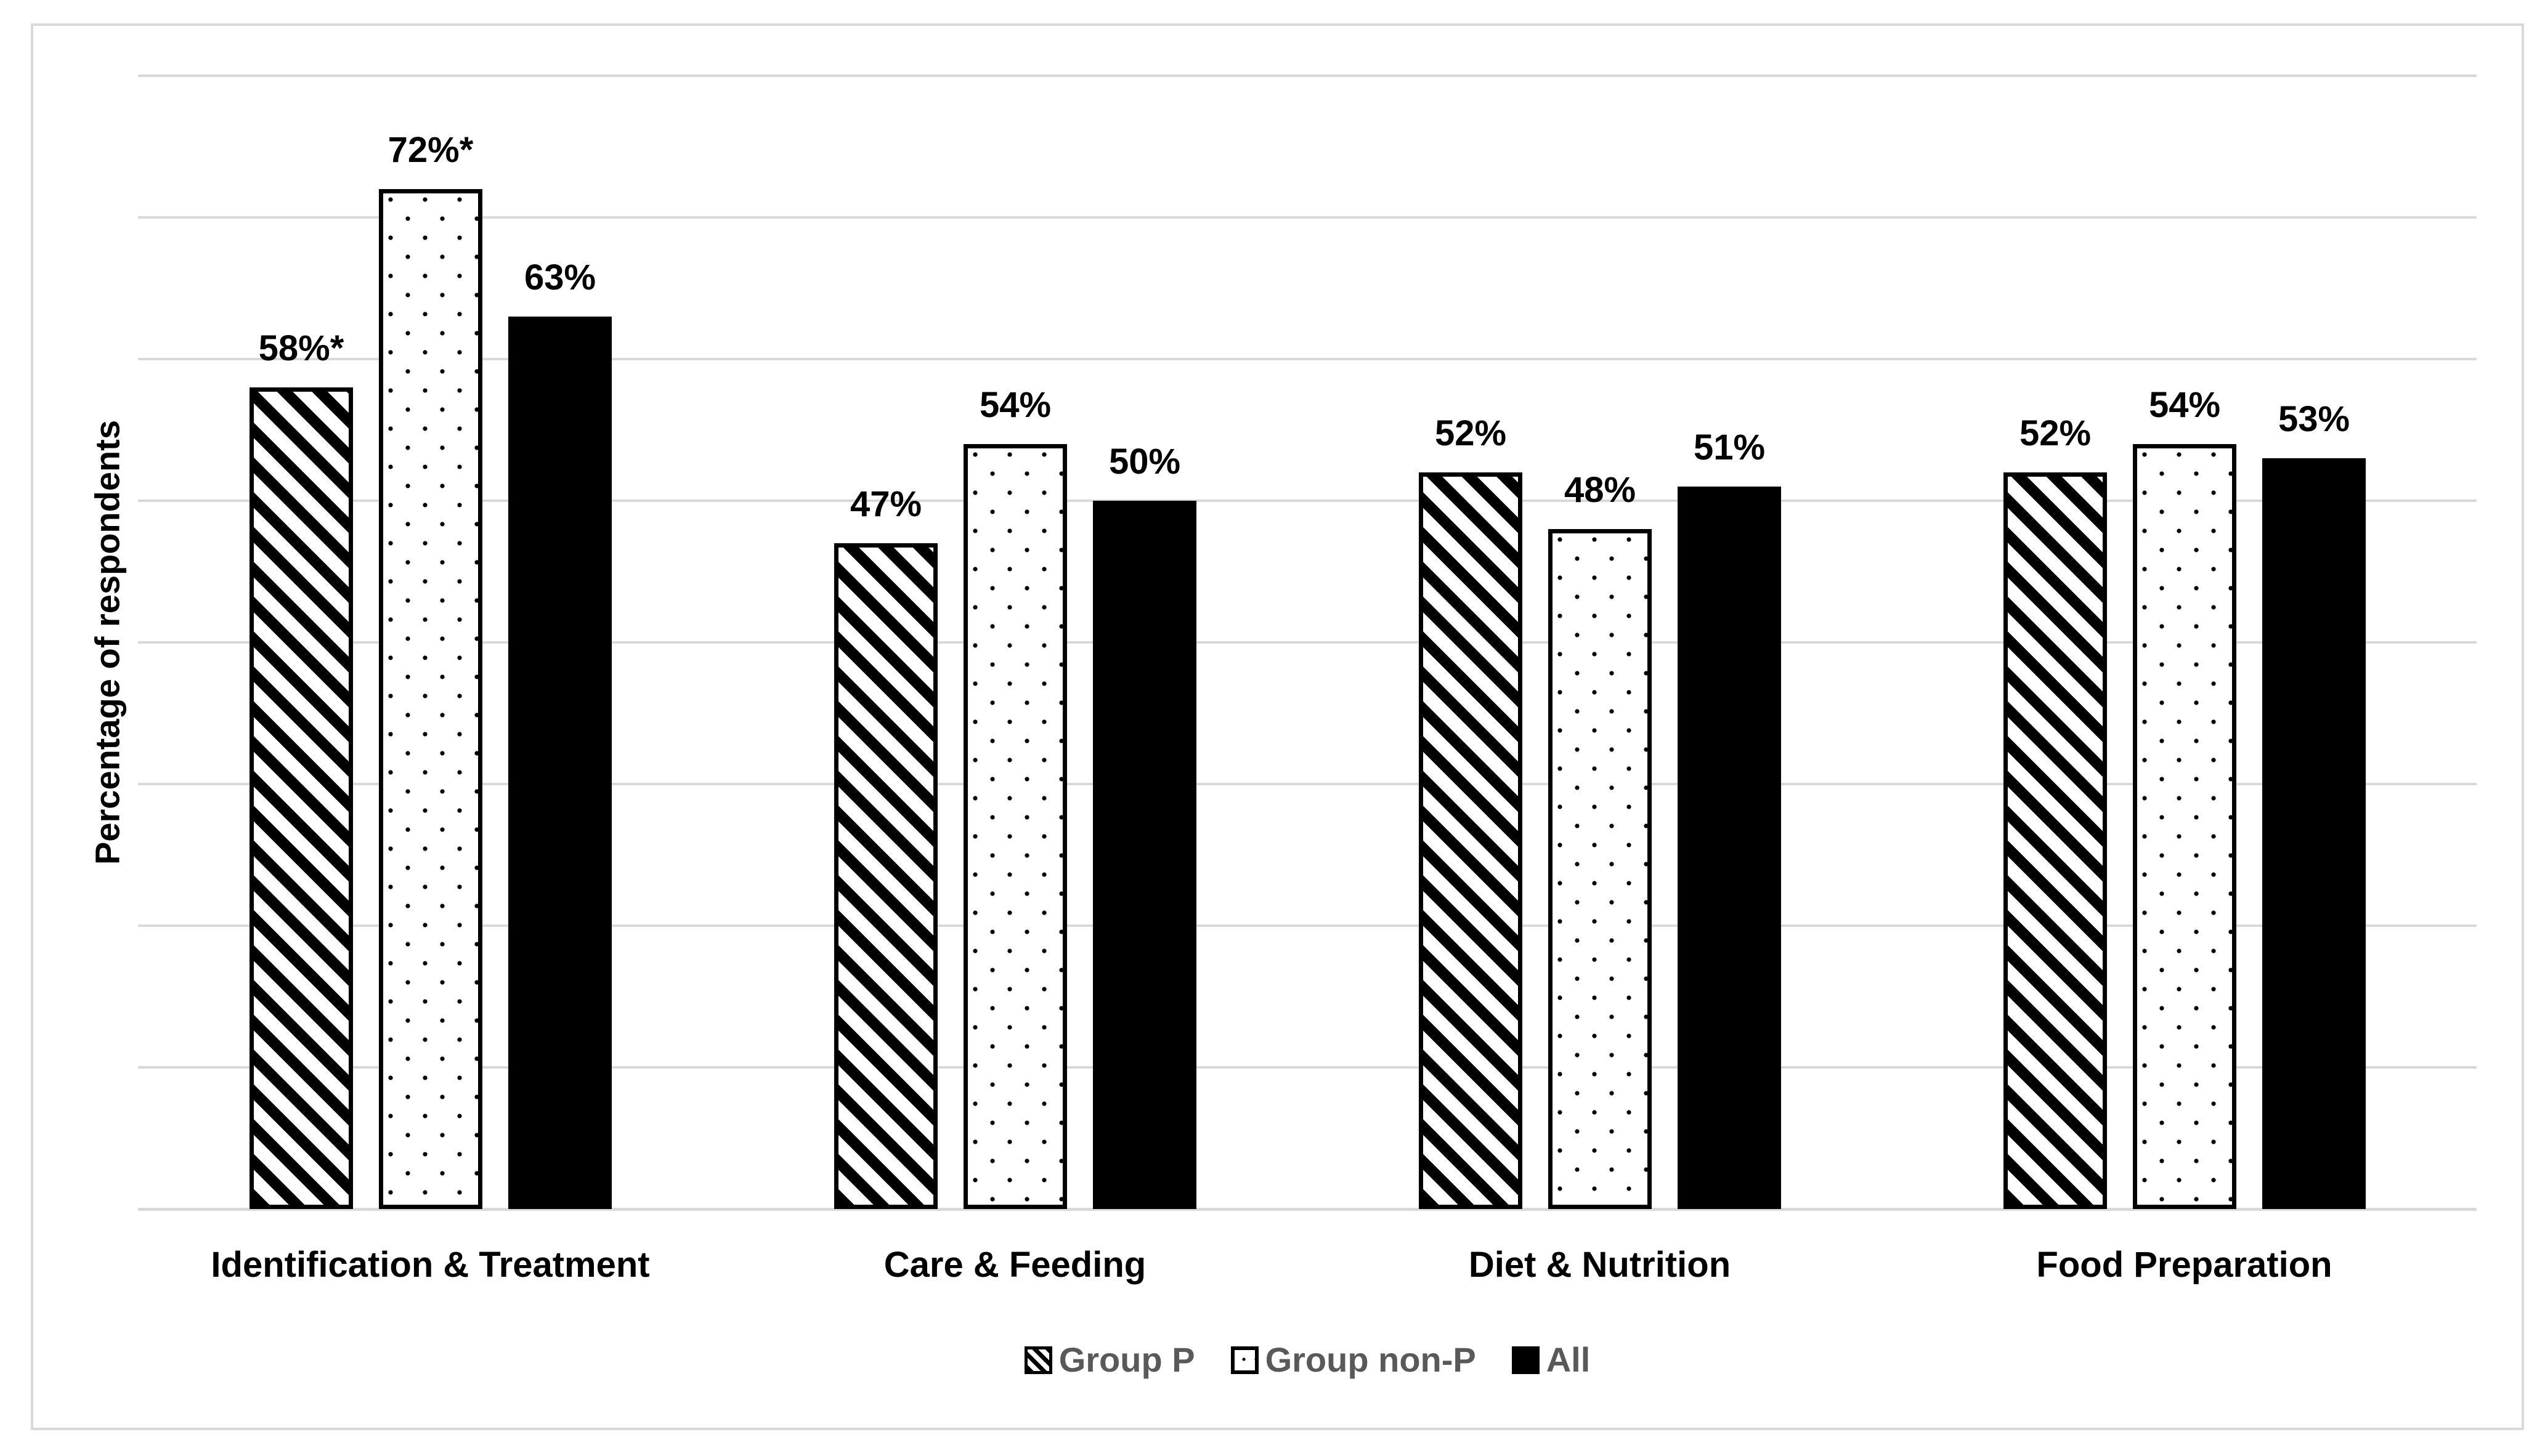 The height and width of the screenshot is (1456, 2545). I want to click on legend-item-group-non-p: Group non-P, so click(1353, 1359).